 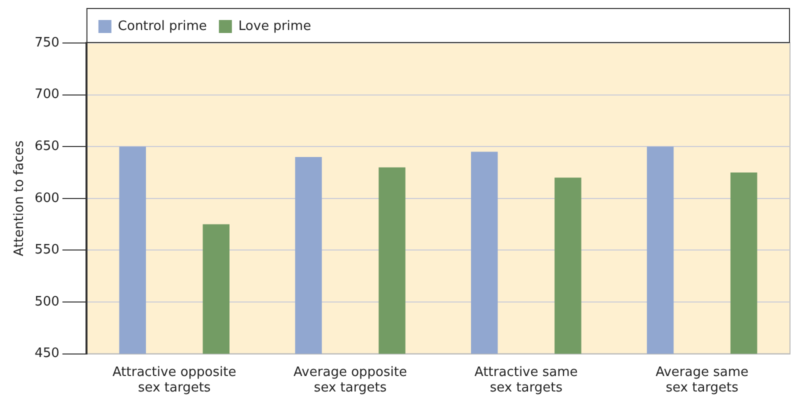 What do you see at coordinates (47, 146) in the screenshot?
I see `y-tick-label: 650` at bounding box center [47, 146].